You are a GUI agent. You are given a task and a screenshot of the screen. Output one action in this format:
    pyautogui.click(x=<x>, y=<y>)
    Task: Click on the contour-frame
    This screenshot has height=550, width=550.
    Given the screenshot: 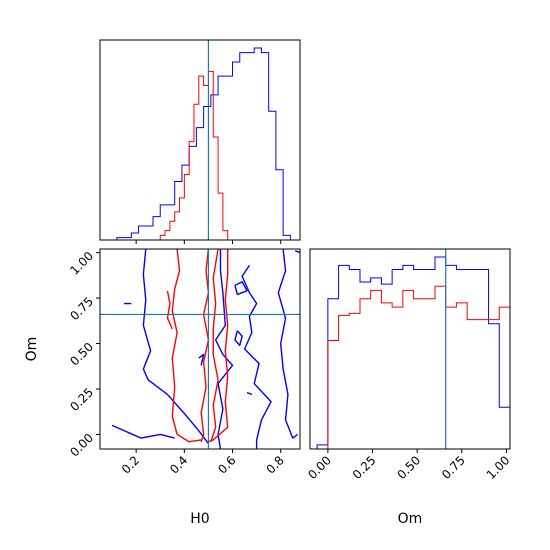 What is the action you would take?
    pyautogui.click(x=200, y=349)
    